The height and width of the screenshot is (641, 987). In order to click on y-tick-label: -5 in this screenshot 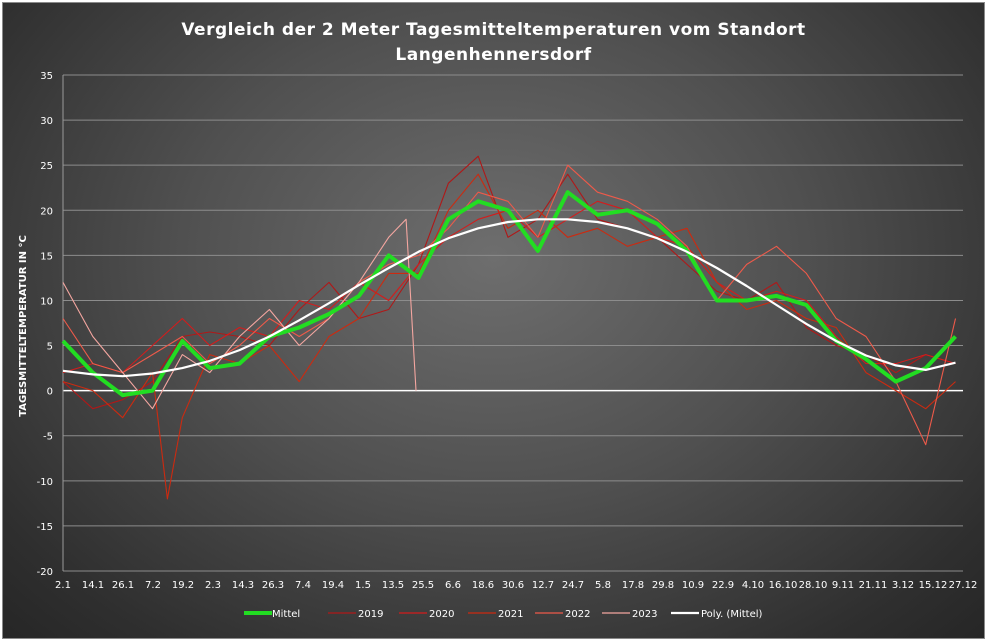, I will do `click(48, 437)`.